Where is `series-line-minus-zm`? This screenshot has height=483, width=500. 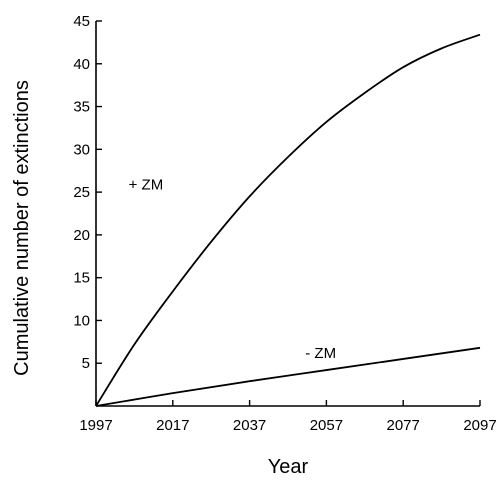 series-line-minus-zm is located at coordinates (288, 376).